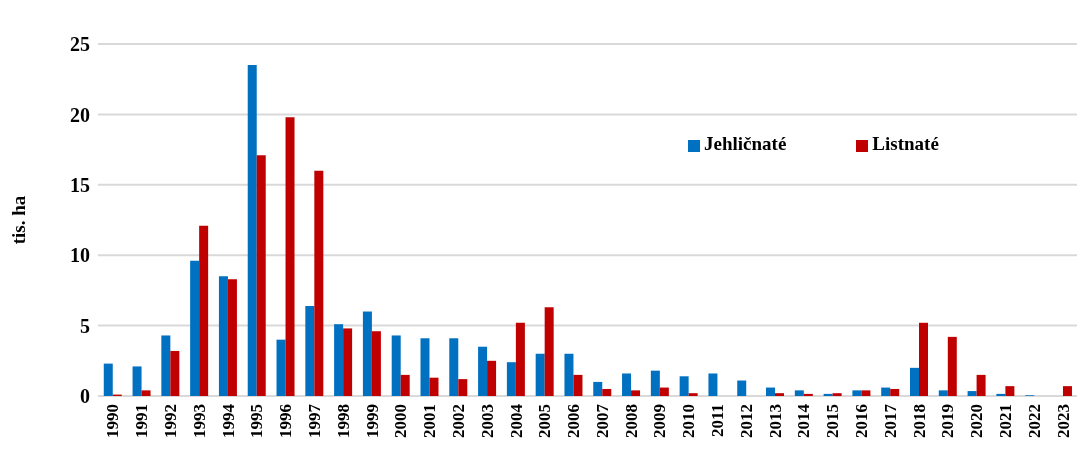 The width and height of the screenshot is (1085, 466). I want to click on x-tick-label: 2022, so click(1034, 421).